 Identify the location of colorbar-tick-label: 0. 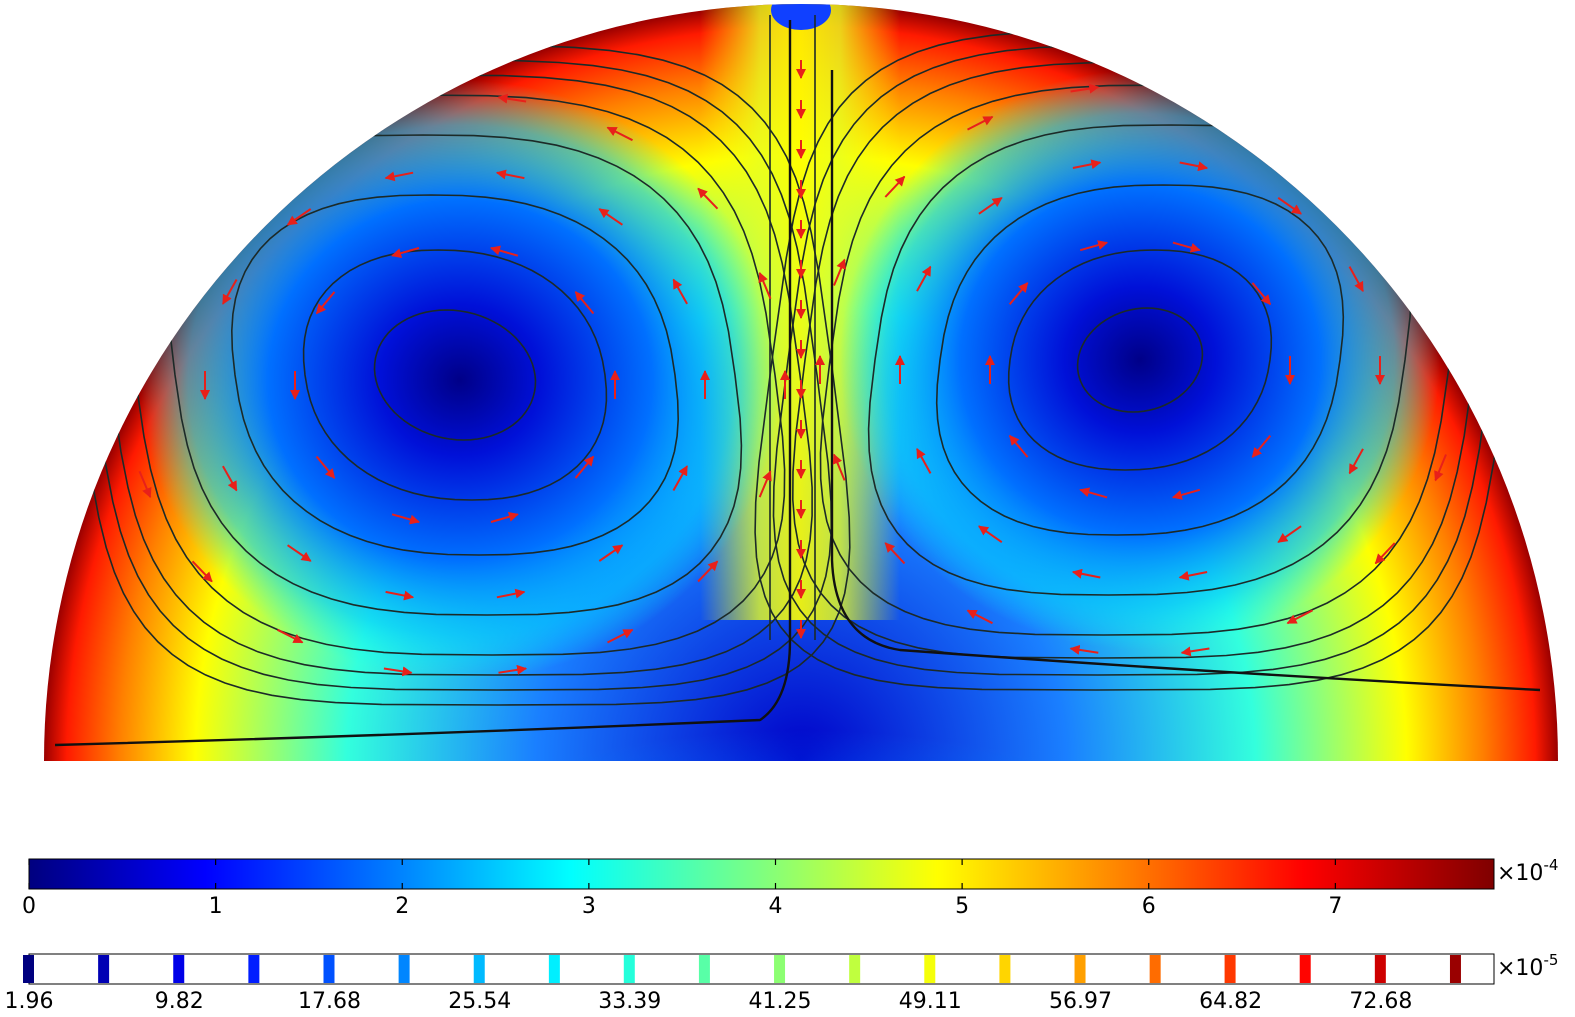
(29, 906).